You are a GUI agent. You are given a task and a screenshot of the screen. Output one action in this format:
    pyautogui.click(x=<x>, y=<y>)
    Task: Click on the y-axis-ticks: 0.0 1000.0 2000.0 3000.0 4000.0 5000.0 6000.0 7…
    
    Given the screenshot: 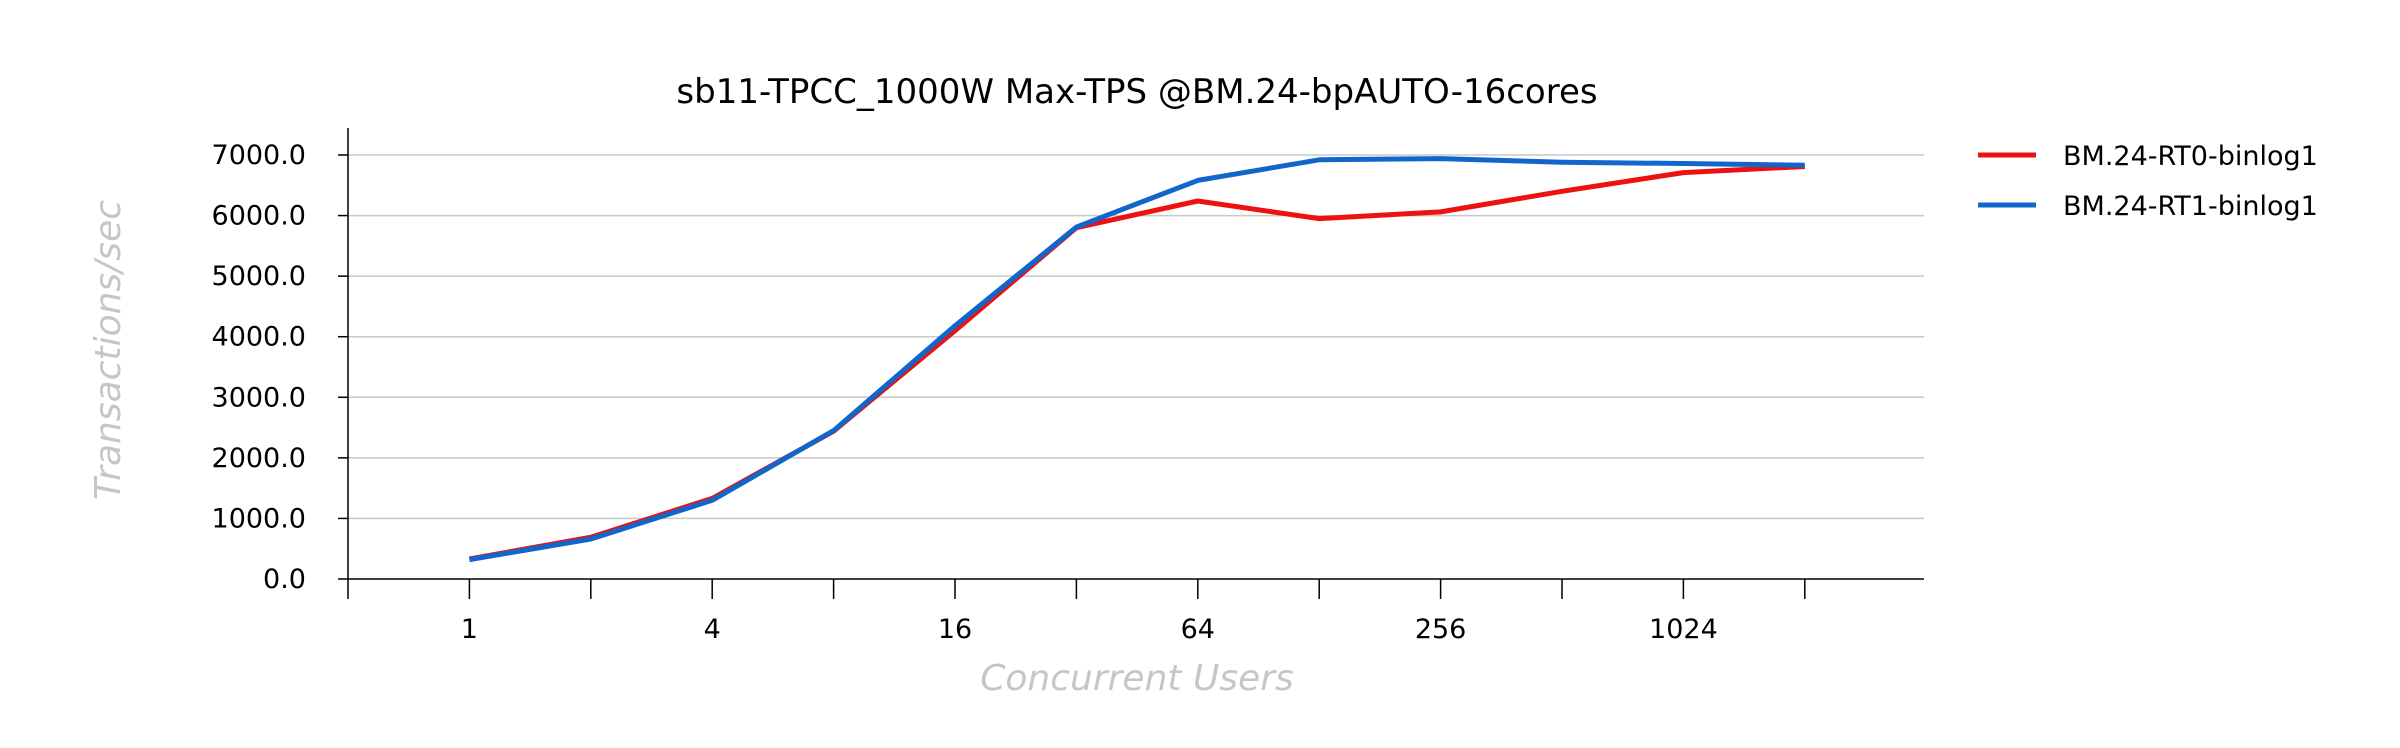 What is the action you would take?
    pyautogui.click(x=280, y=367)
    